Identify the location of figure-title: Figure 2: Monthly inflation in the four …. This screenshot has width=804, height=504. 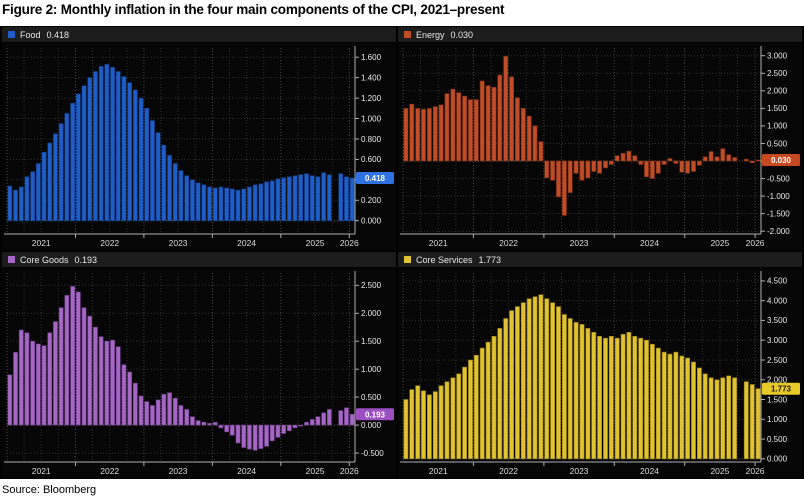
(253, 9).